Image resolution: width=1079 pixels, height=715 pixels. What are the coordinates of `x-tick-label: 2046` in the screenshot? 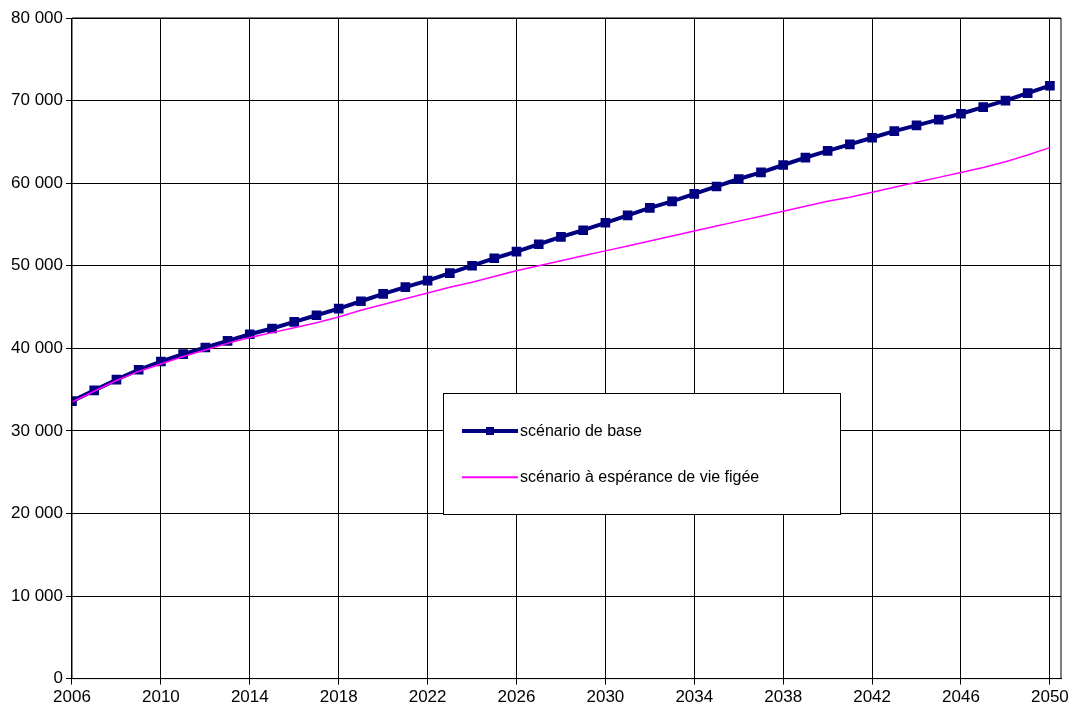 It's located at (961, 697).